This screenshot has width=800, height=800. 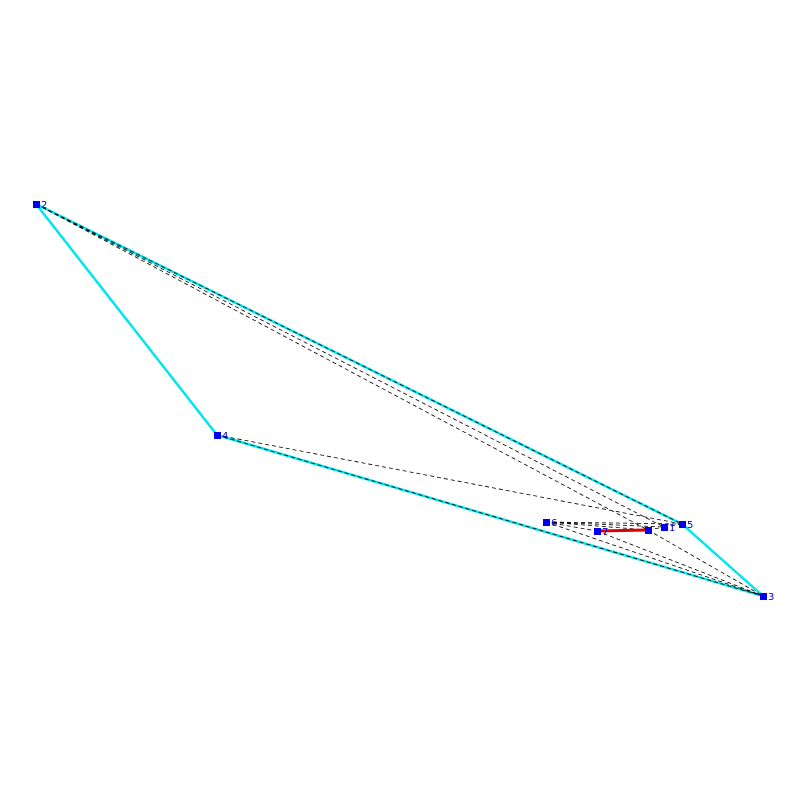 I want to click on point-label: 4, so click(x=225, y=436).